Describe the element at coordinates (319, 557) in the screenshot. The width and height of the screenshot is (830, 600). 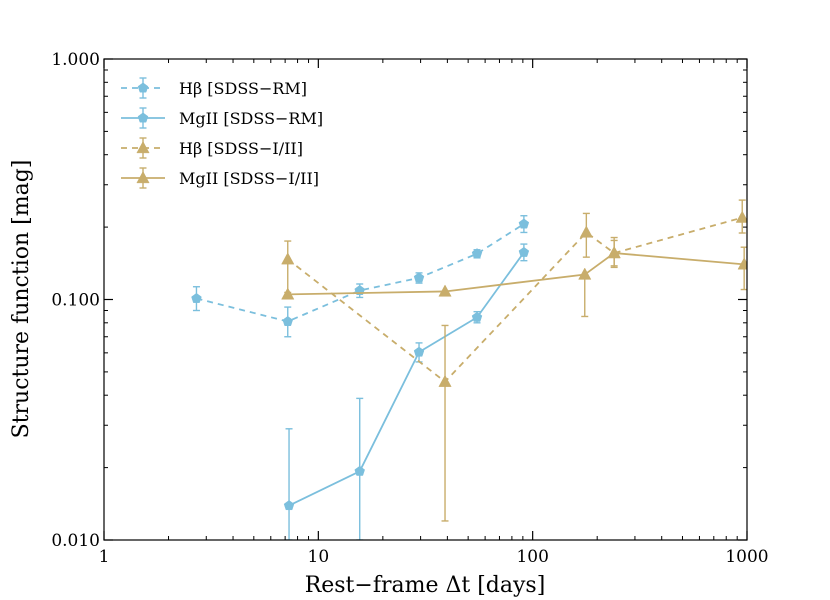
I see `x-tick-label: 10` at that location.